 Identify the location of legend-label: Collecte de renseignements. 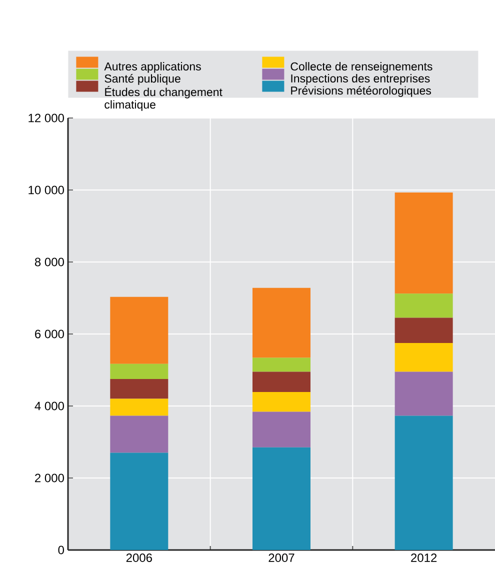
(361, 67).